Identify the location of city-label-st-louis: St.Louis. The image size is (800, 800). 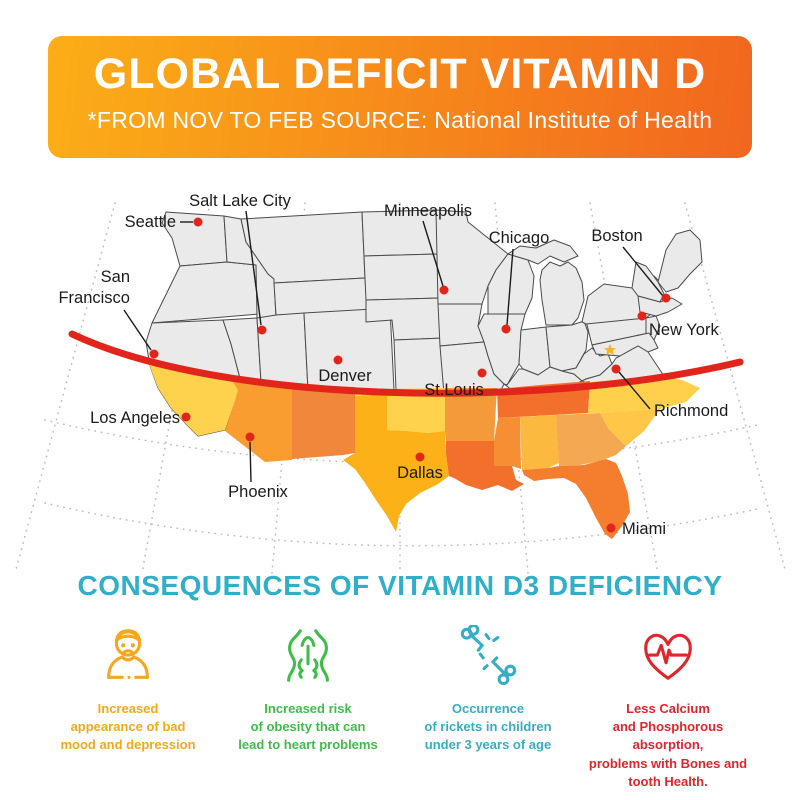
(454, 390).